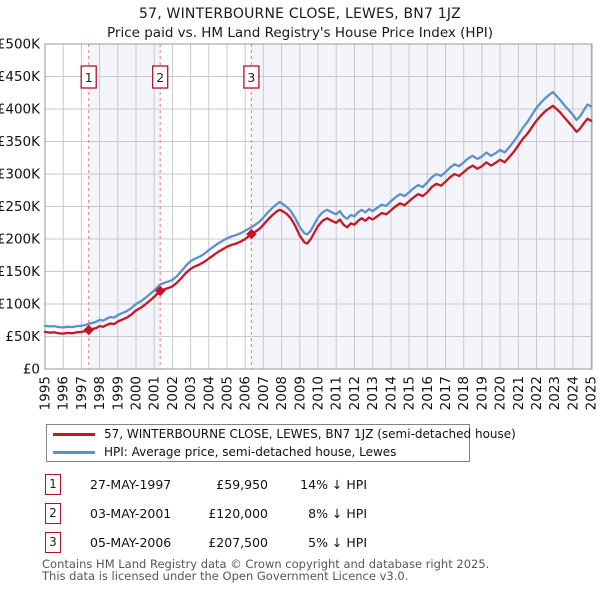 This screenshot has height=590, width=600. What do you see at coordinates (300, 393) in the screenshot?
I see `x-axis-tick-label: 2009` at bounding box center [300, 393].